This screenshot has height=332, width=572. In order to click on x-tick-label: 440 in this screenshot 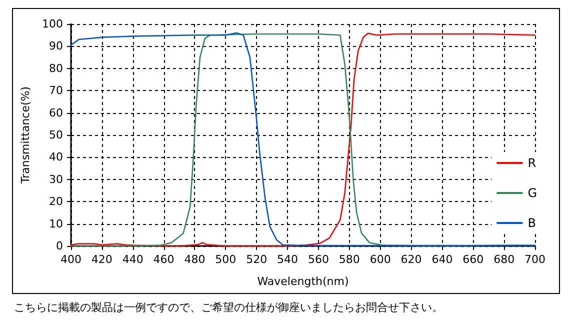, I will do `click(133, 259)`.